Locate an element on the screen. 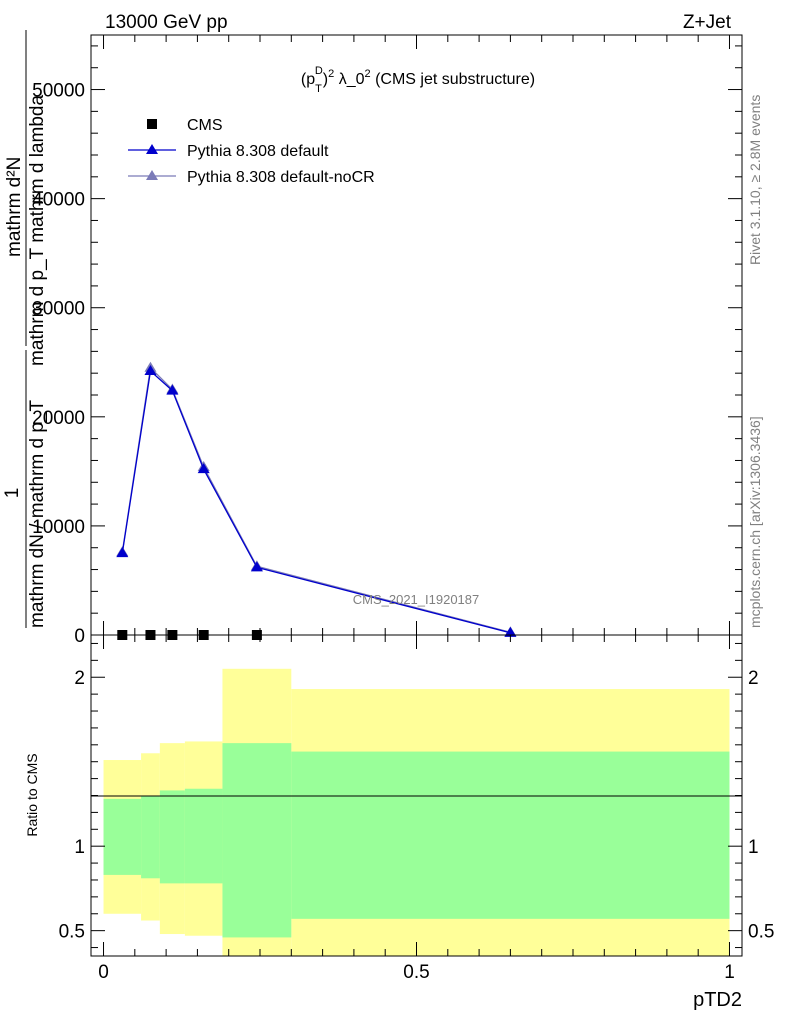 This screenshot has height=1024, width=786. y-label-inner-denominator: mathrm d p_T mathrm d lambda is located at coordinates (37, 230).